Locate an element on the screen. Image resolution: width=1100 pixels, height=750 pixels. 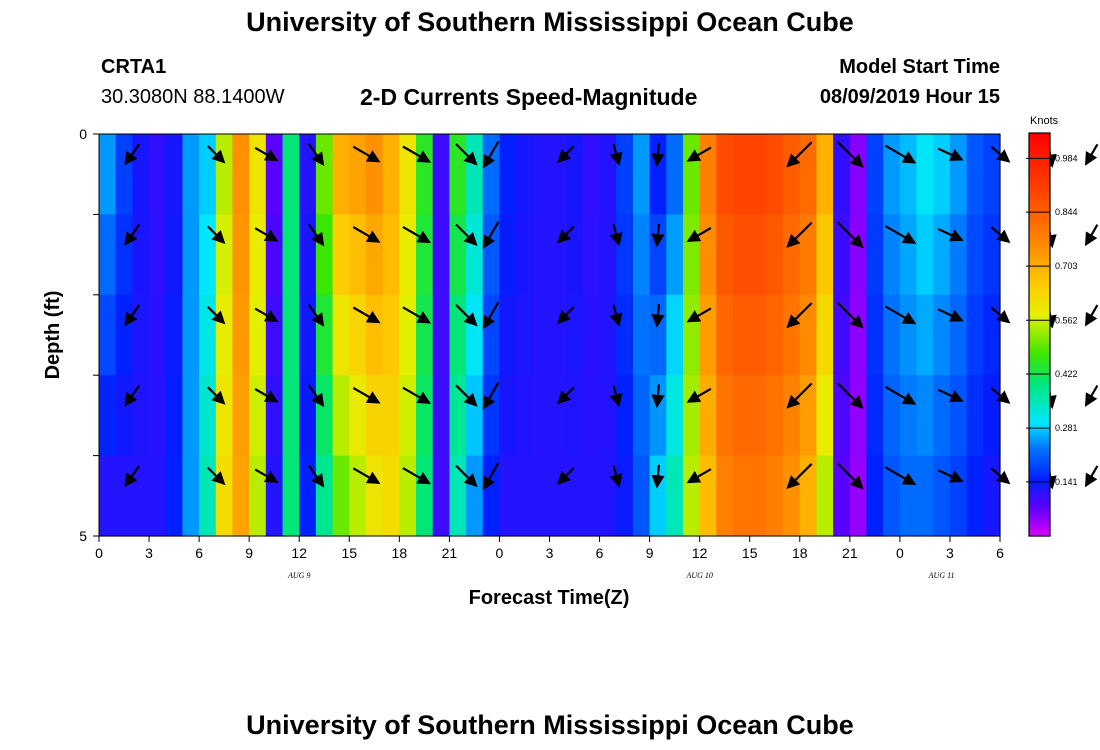
x-tick-label: 6 is located at coordinates (199, 553).